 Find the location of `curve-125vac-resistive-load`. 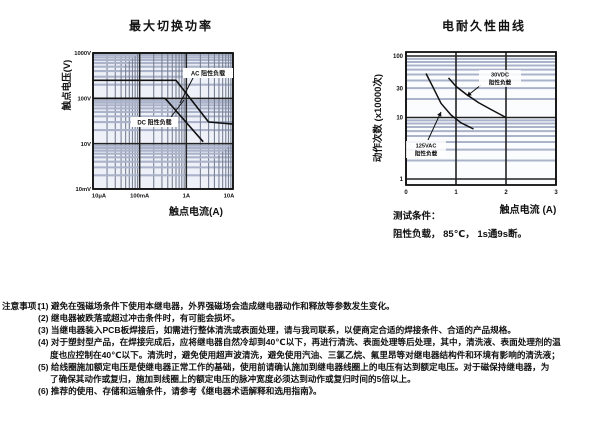

curve-125vac-resistive-load is located at coordinates (449, 101).